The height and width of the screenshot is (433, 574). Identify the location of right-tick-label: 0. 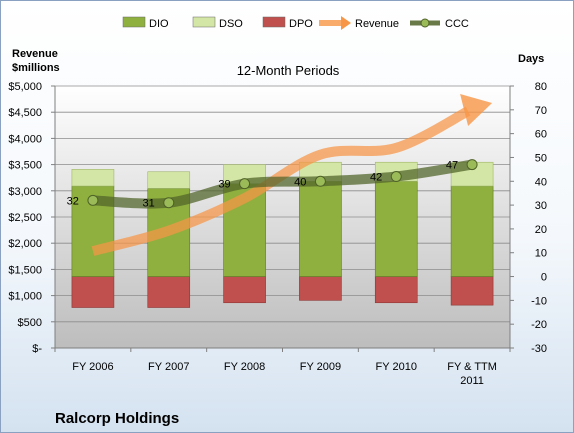
(544, 278).